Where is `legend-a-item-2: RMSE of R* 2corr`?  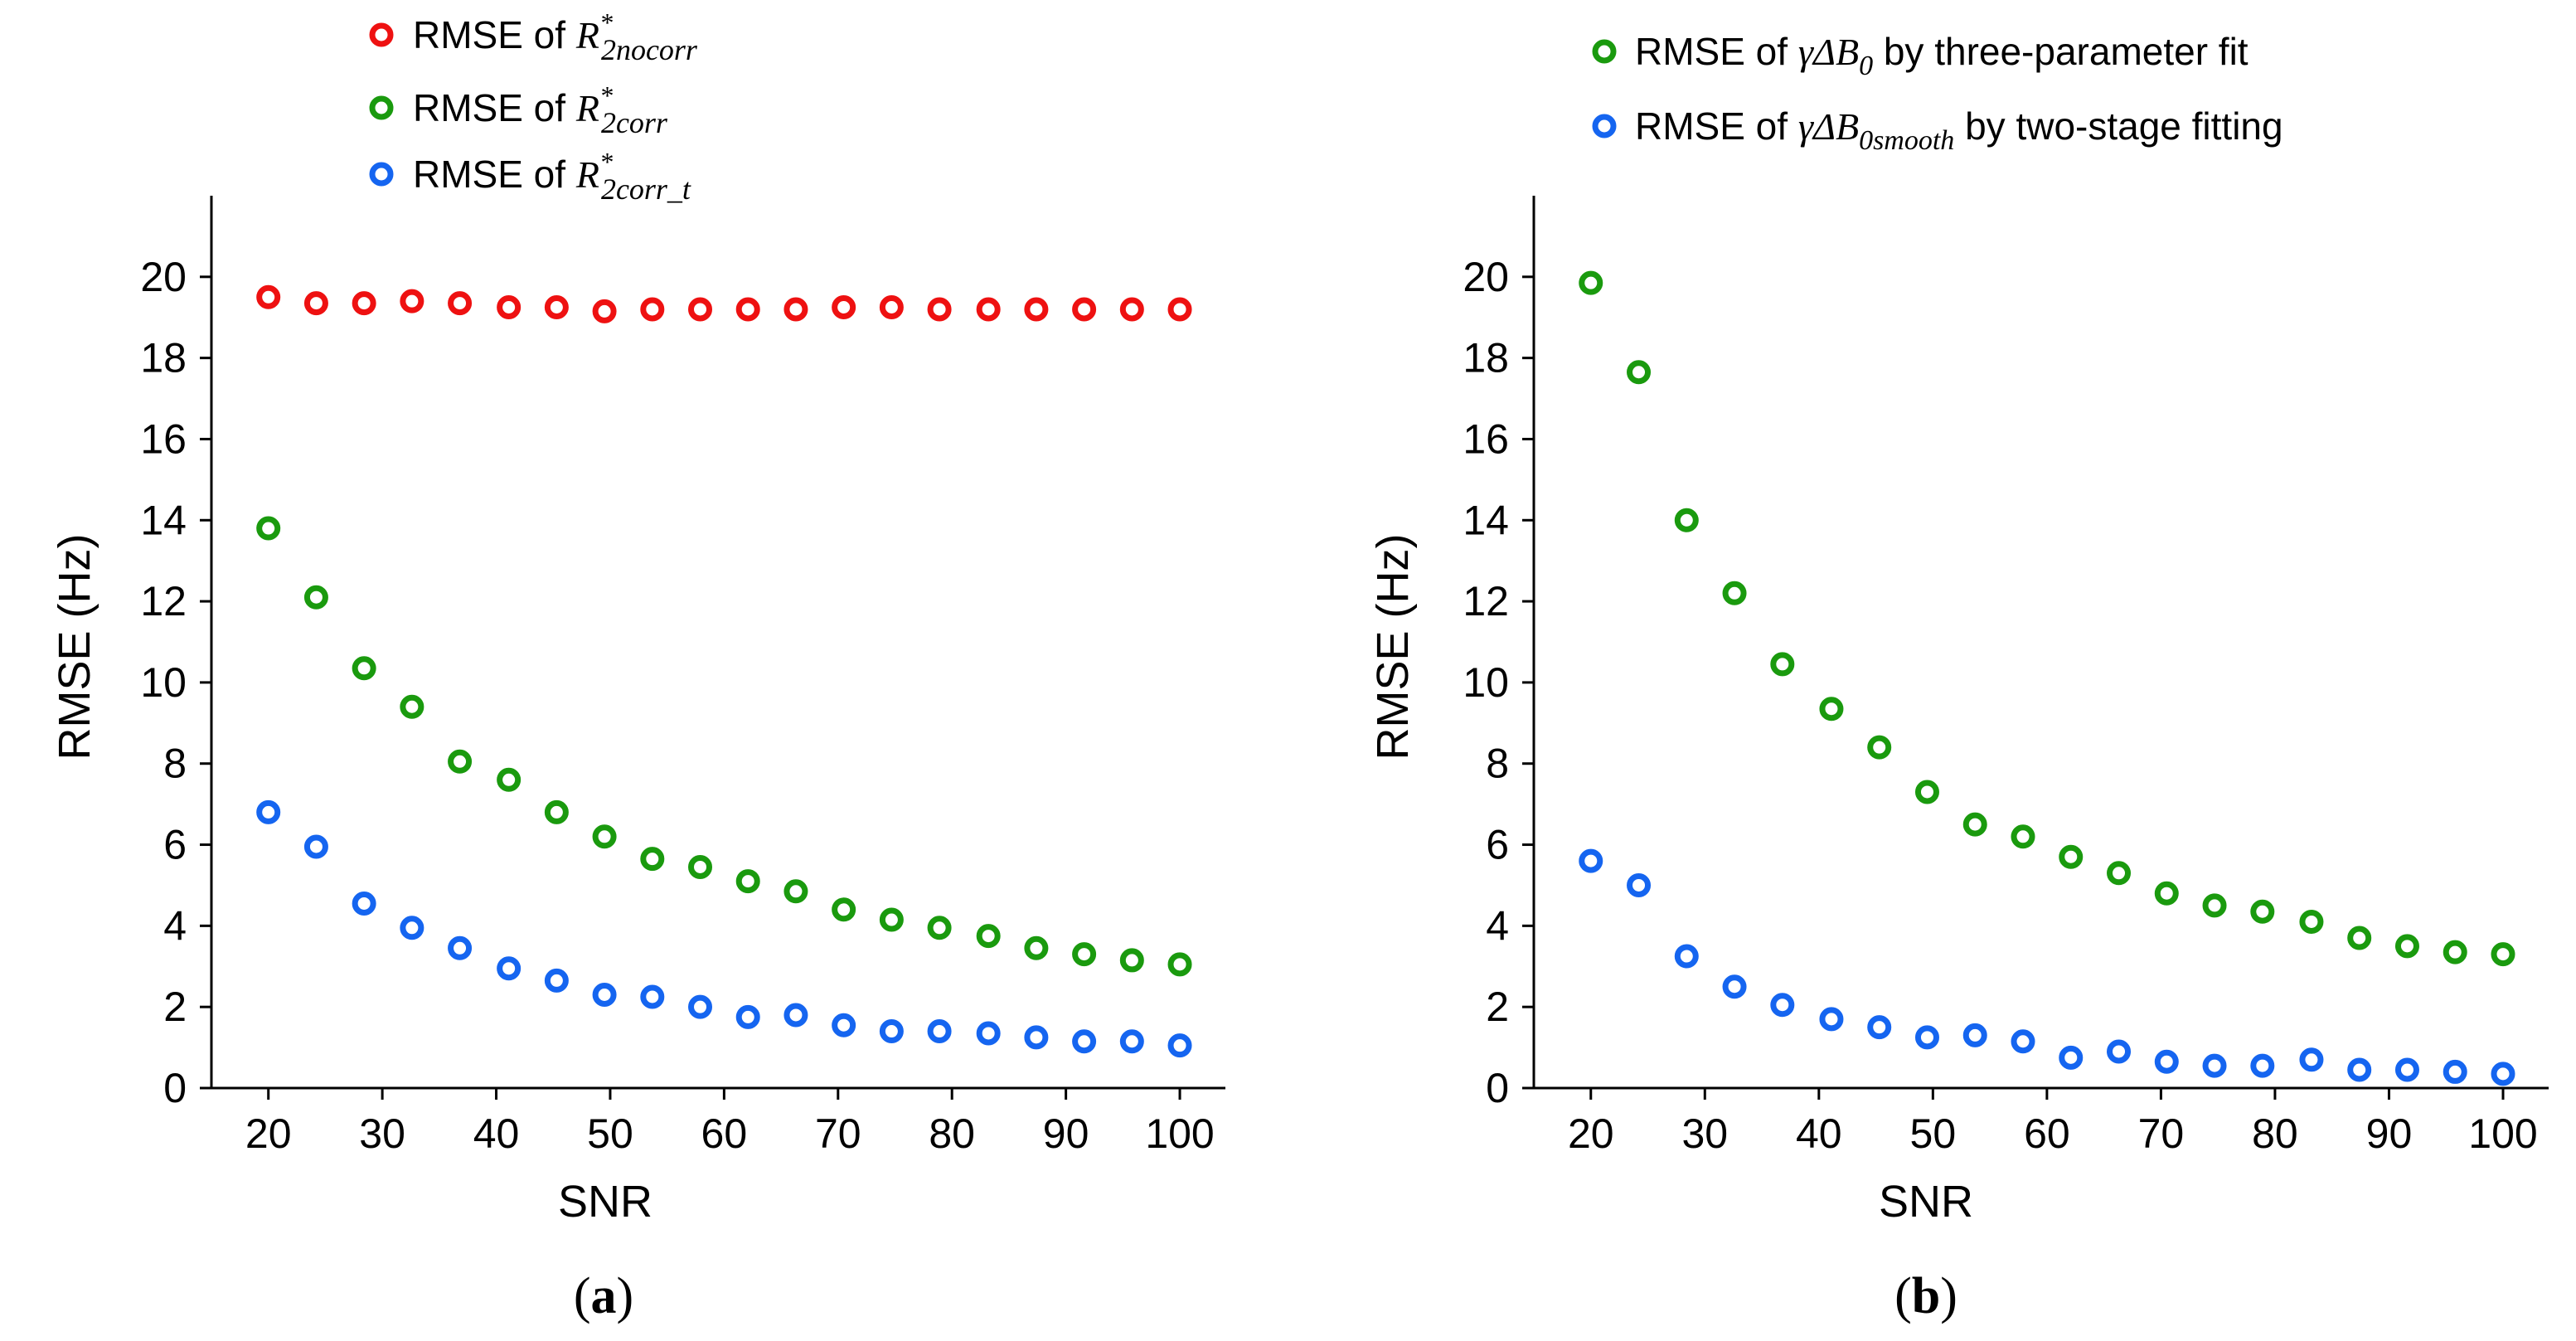 legend-a-item-2: RMSE of R* 2corr is located at coordinates (518, 109).